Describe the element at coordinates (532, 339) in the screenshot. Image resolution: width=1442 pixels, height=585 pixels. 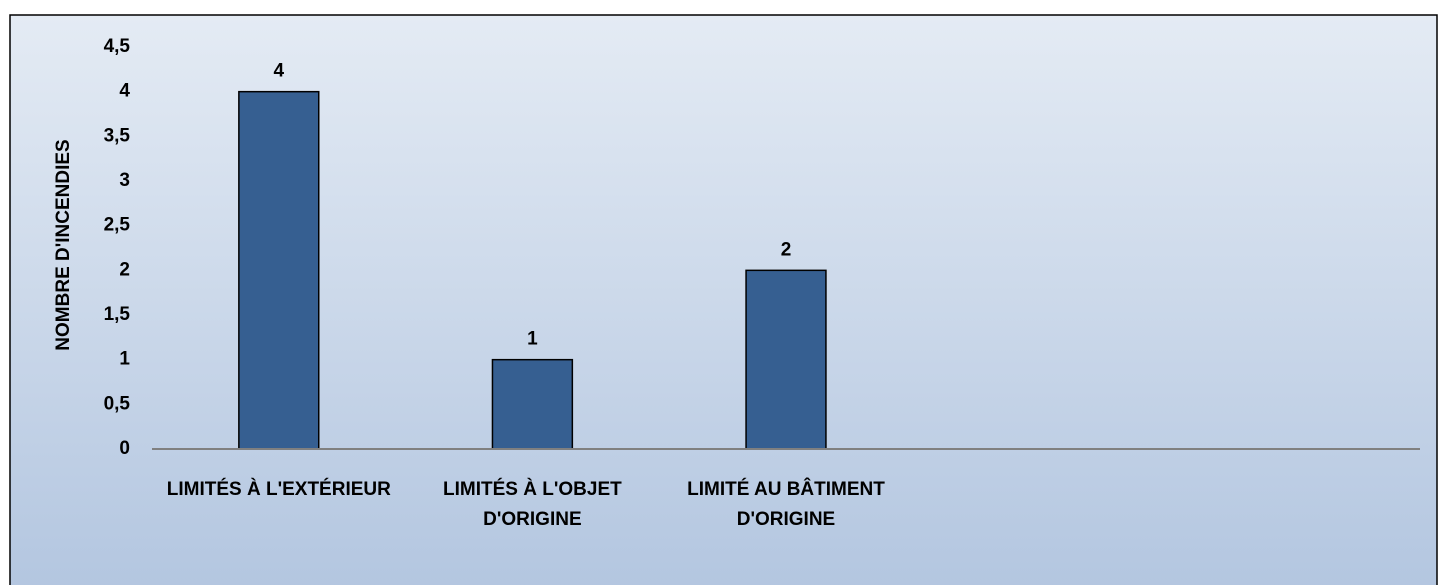
I see `data-label: 1` at that location.